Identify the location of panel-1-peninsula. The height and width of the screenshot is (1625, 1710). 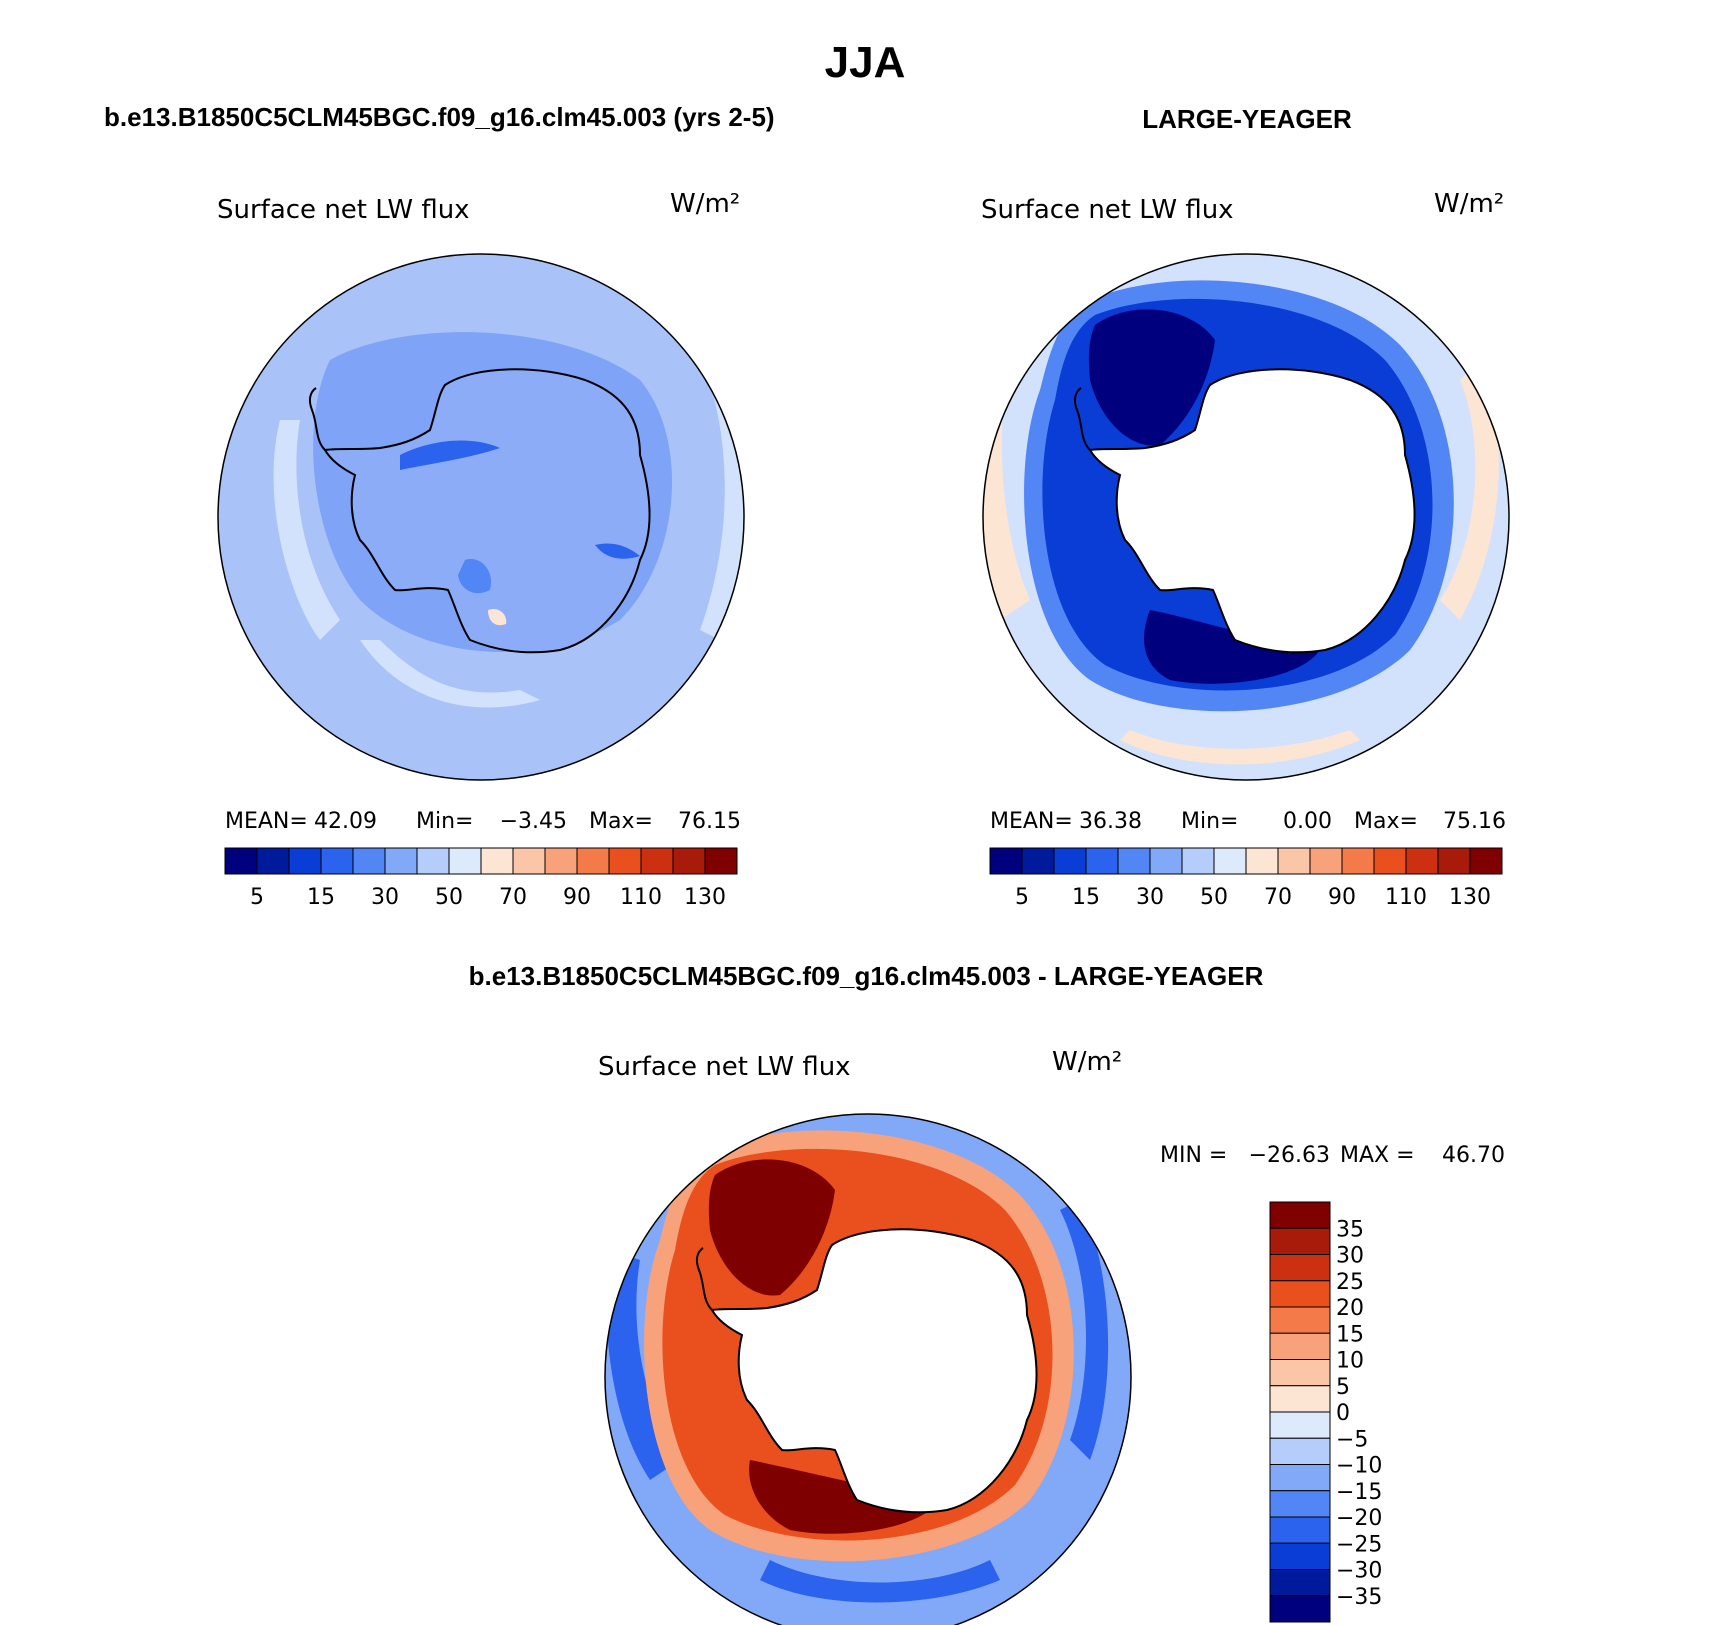
(317, 419).